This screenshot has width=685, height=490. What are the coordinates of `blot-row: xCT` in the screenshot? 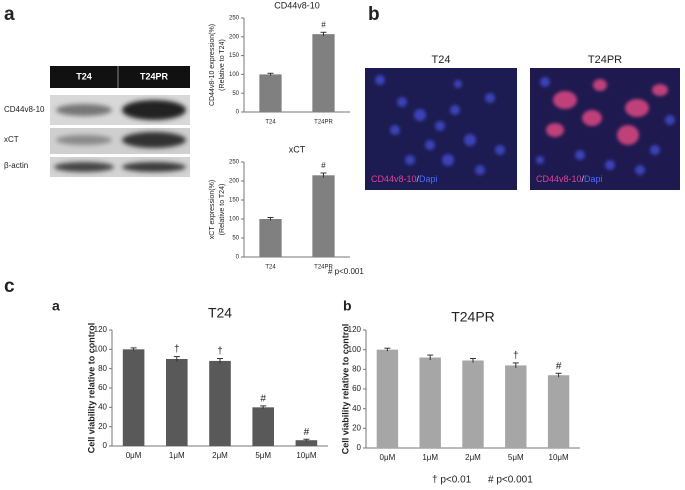 It's located at (11, 139).